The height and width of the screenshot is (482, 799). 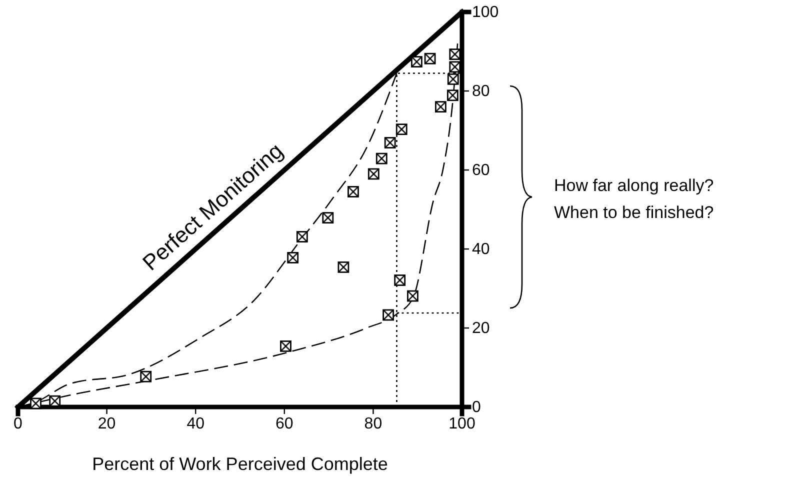 What do you see at coordinates (481, 91) in the screenshot?
I see `y-tick-label: 80` at bounding box center [481, 91].